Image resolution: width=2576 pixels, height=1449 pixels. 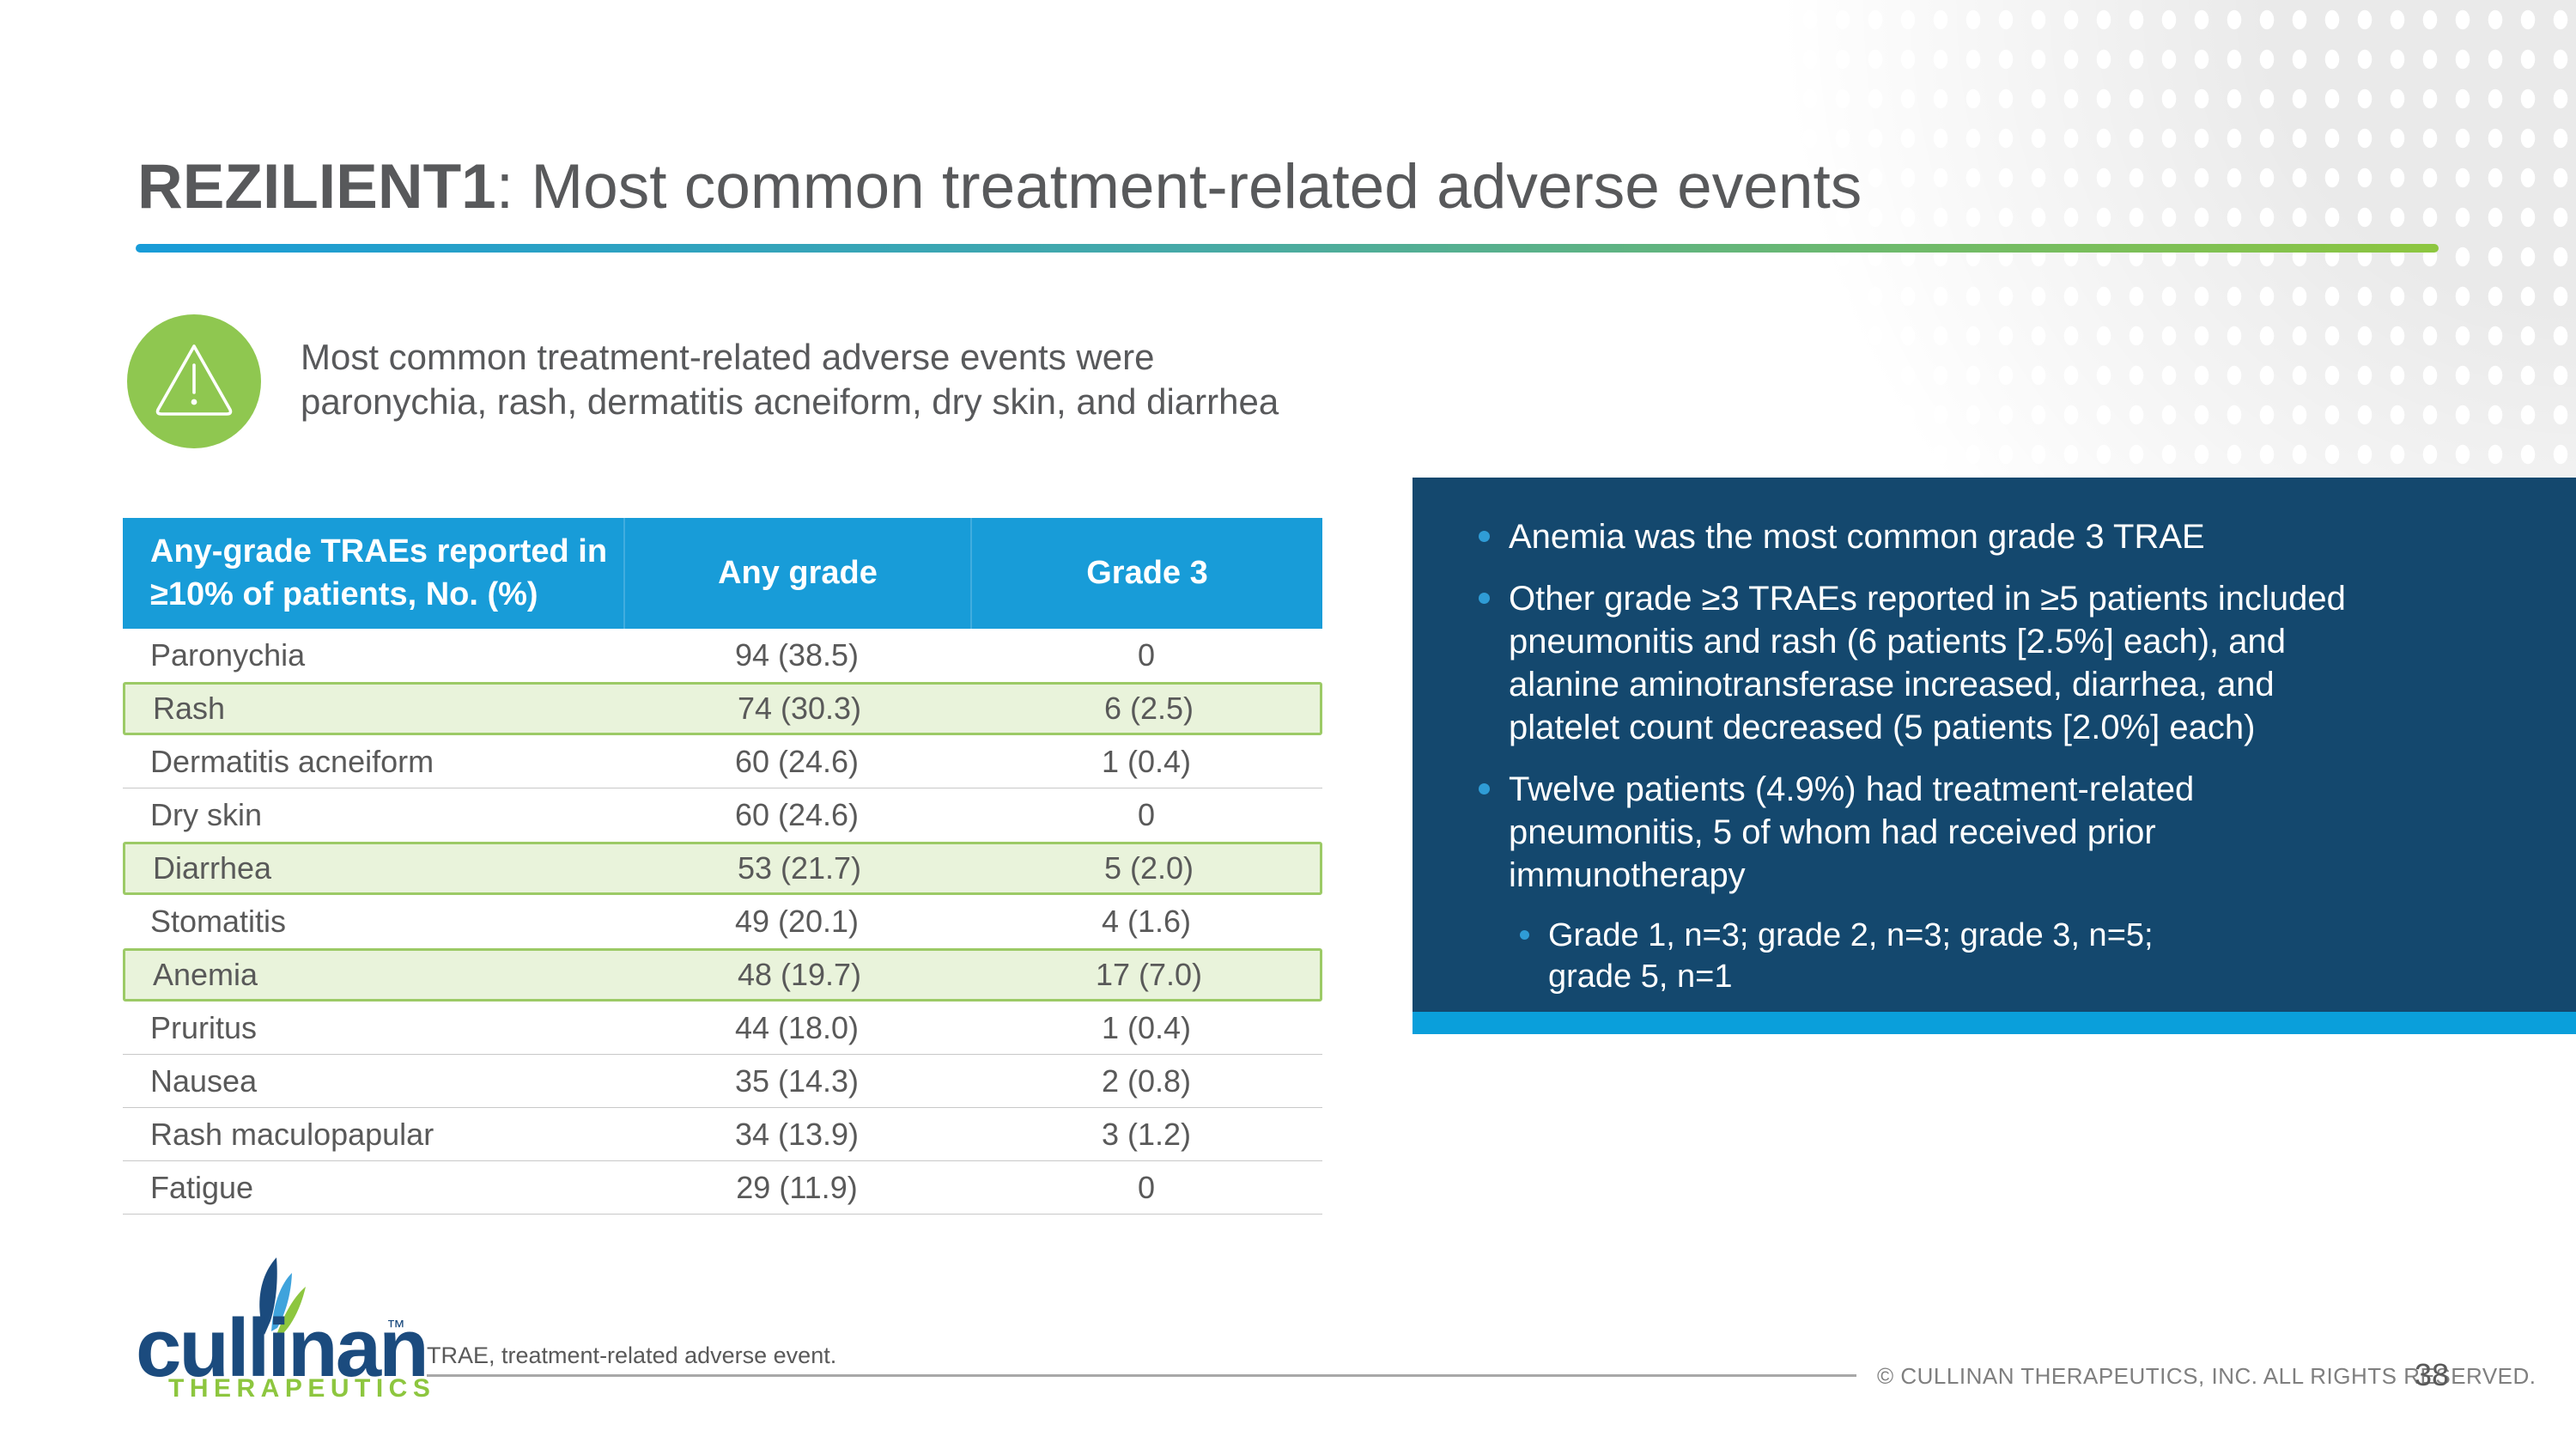 What do you see at coordinates (722, 815) in the screenshot?
I see `table-row: Dry skin 60 (24.6) 0` at bounding box center [722, 815].